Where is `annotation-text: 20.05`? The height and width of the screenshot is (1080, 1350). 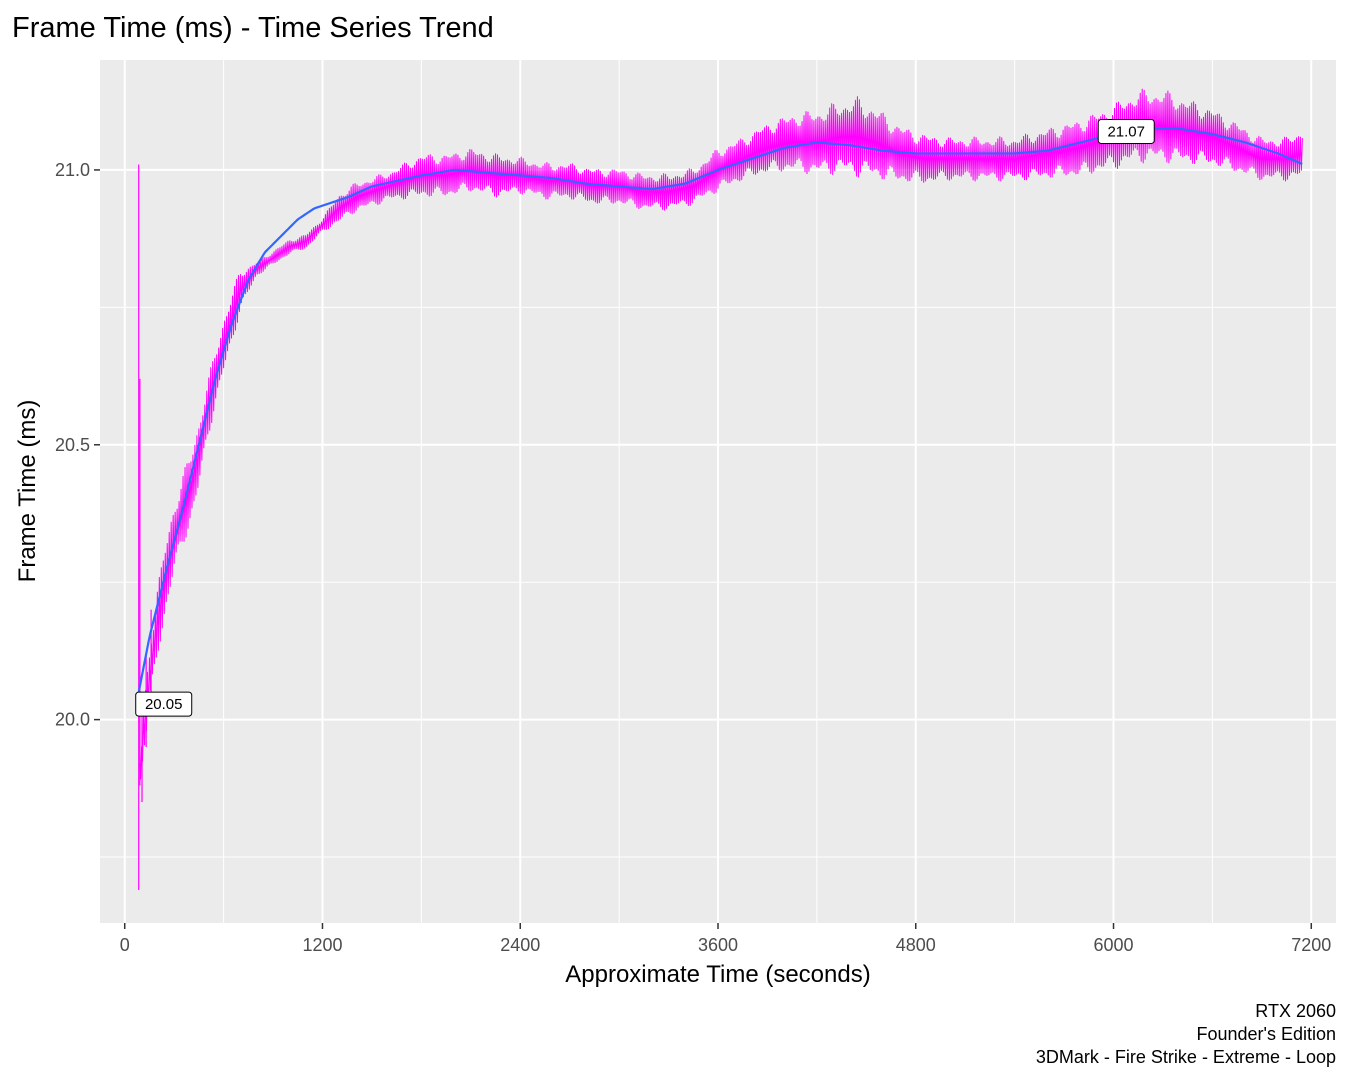 annotation-text: 20.05 is located at coordinates (164, 704).